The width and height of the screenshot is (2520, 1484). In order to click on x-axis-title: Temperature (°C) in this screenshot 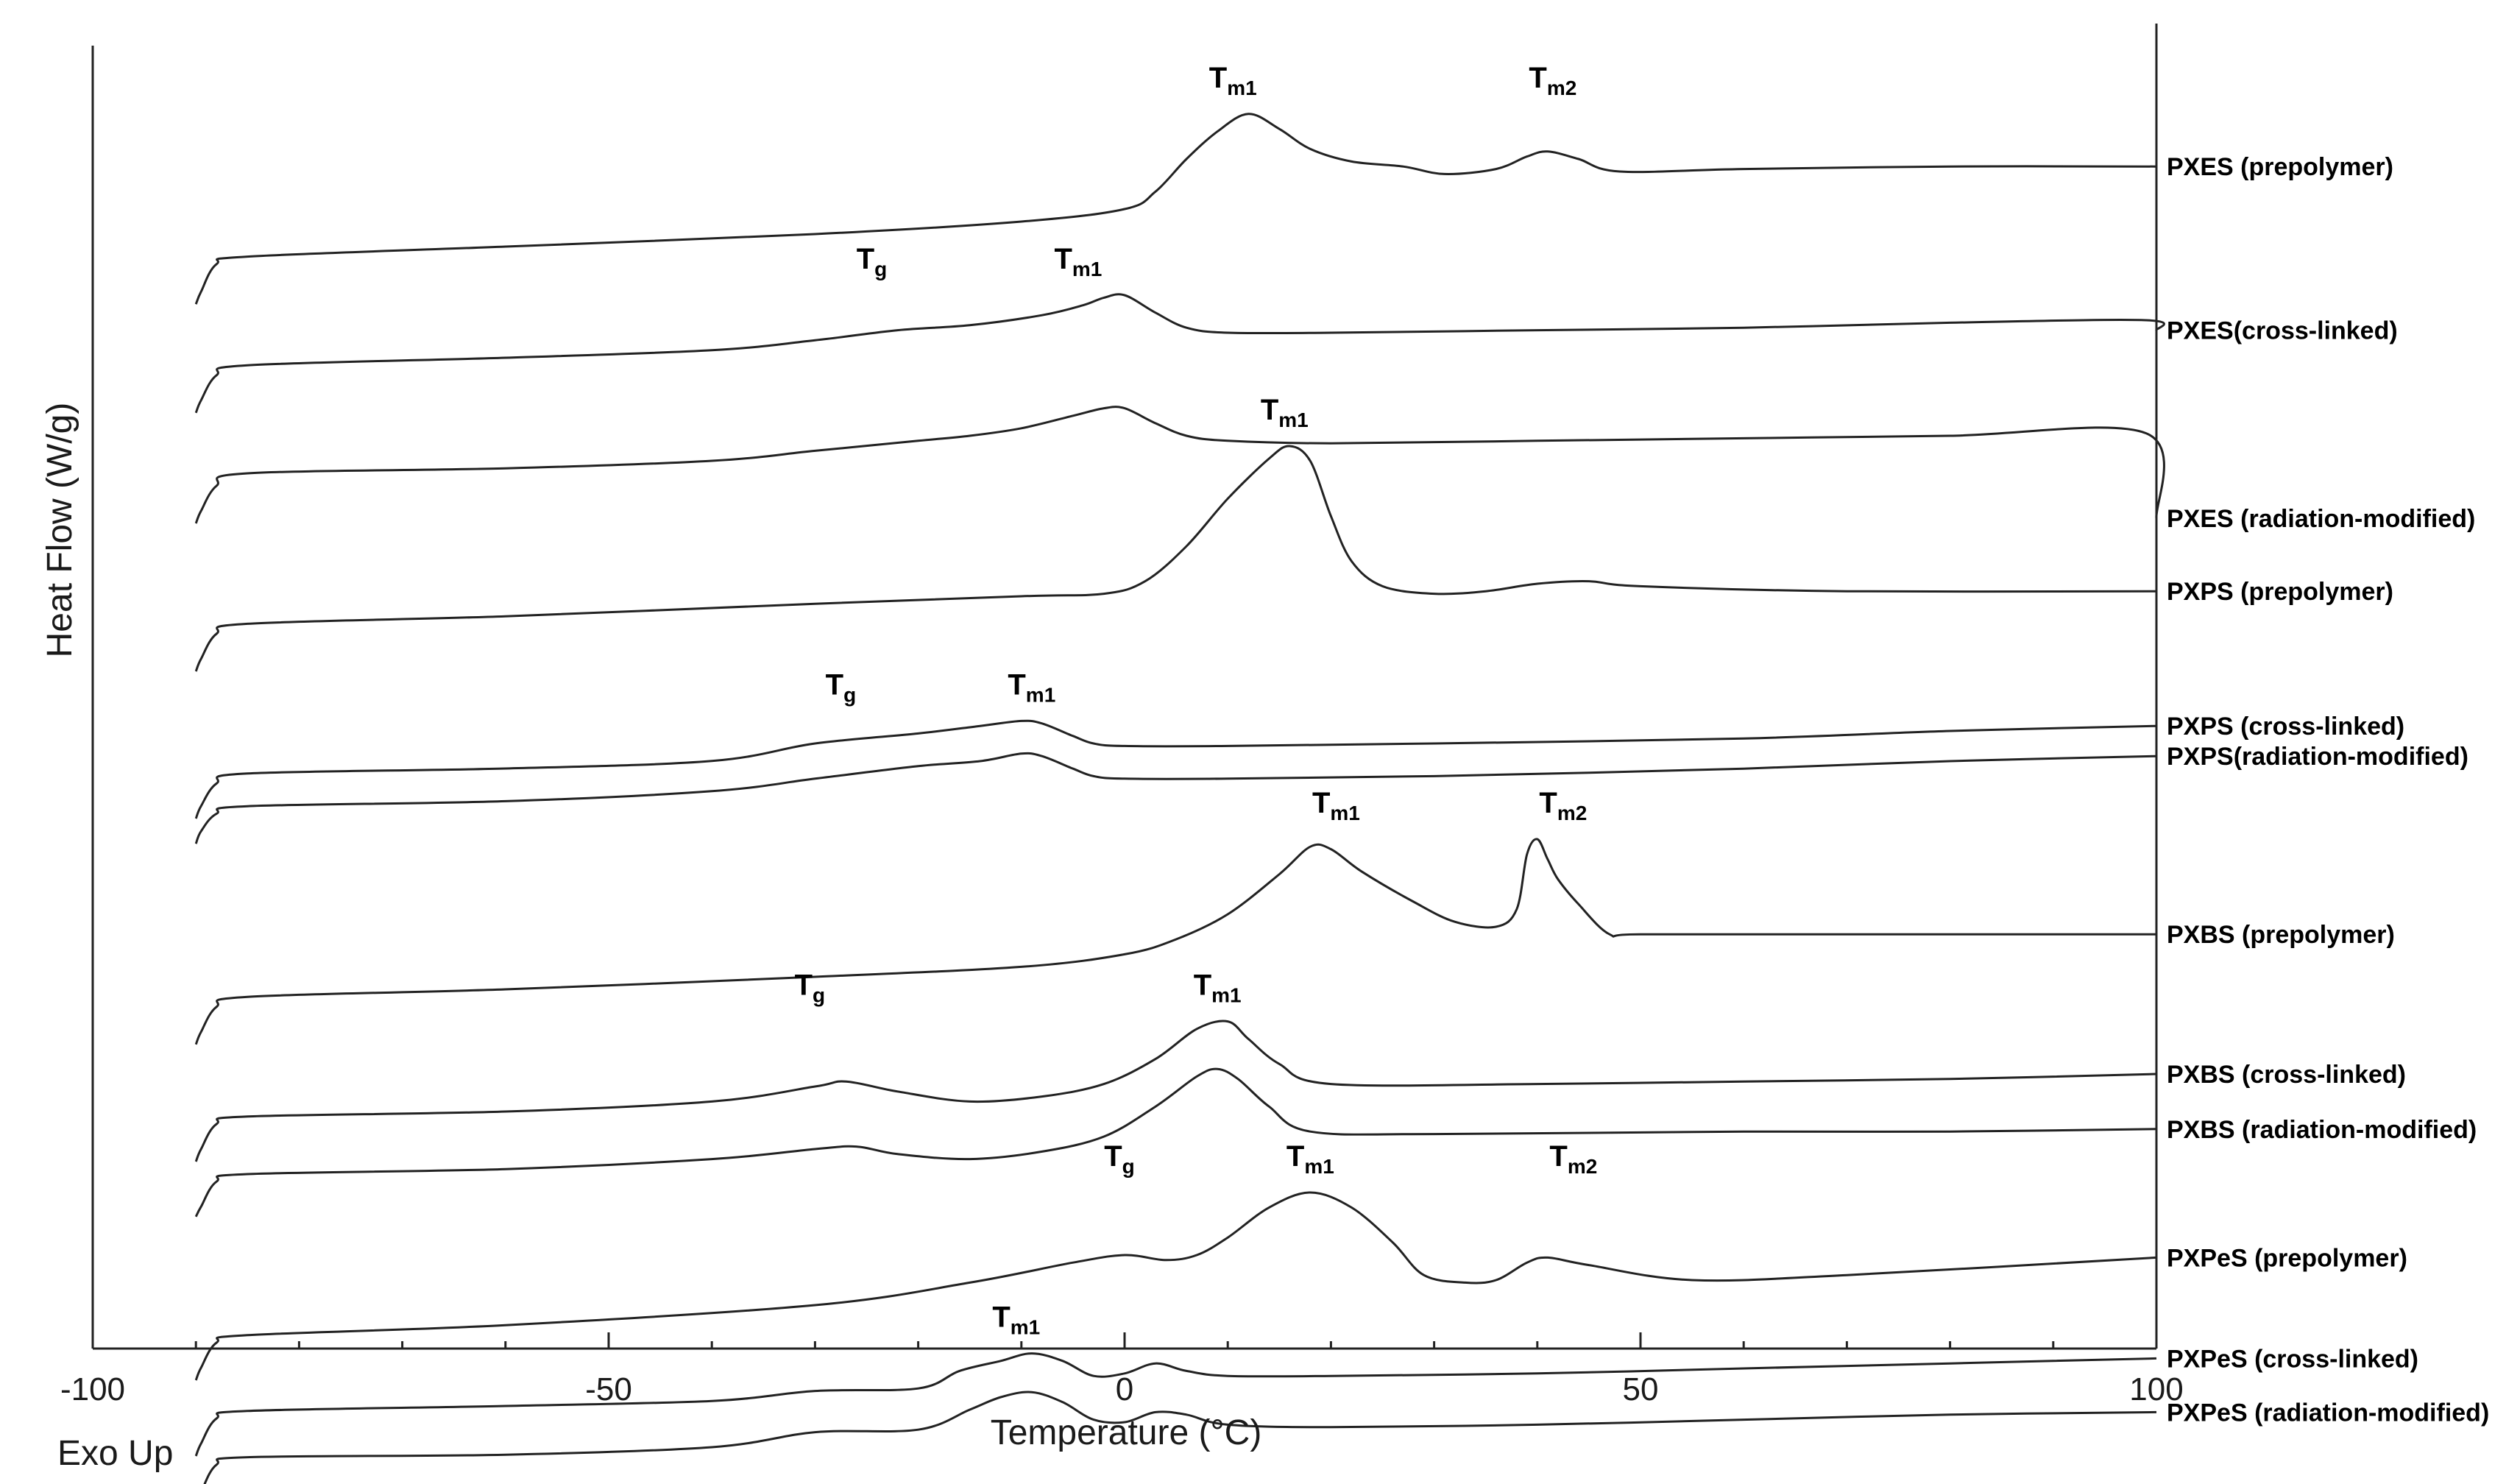, I will do `click(1126, 1432)`.